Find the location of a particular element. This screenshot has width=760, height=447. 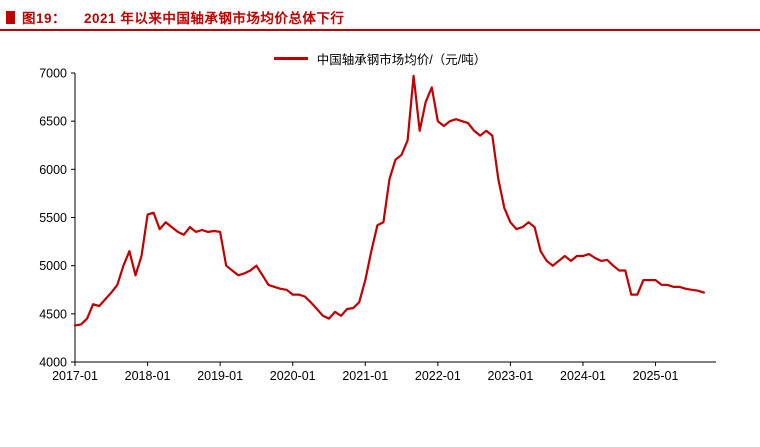

svg-text: 6500 is located at coordinates (53, 122).